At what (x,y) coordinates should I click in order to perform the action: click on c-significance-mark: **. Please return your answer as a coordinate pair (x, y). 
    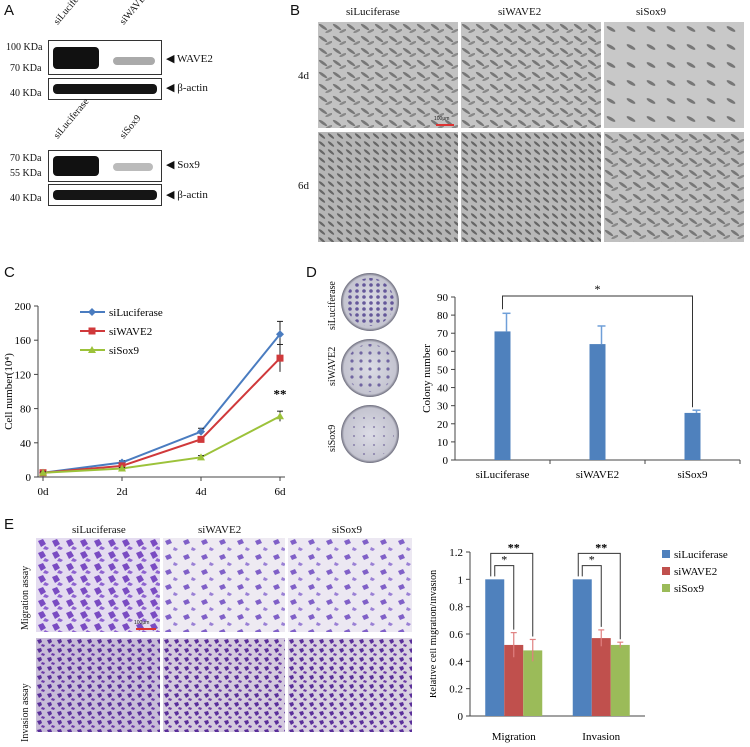
    Looking at the image, I should click on (280, 393).